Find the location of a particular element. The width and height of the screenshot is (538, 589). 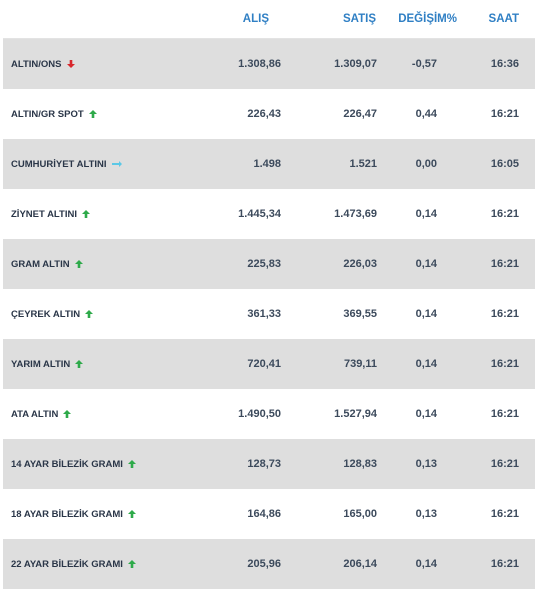

instrument-name: GRAM ALTIN is located at coordinates (103, 264).